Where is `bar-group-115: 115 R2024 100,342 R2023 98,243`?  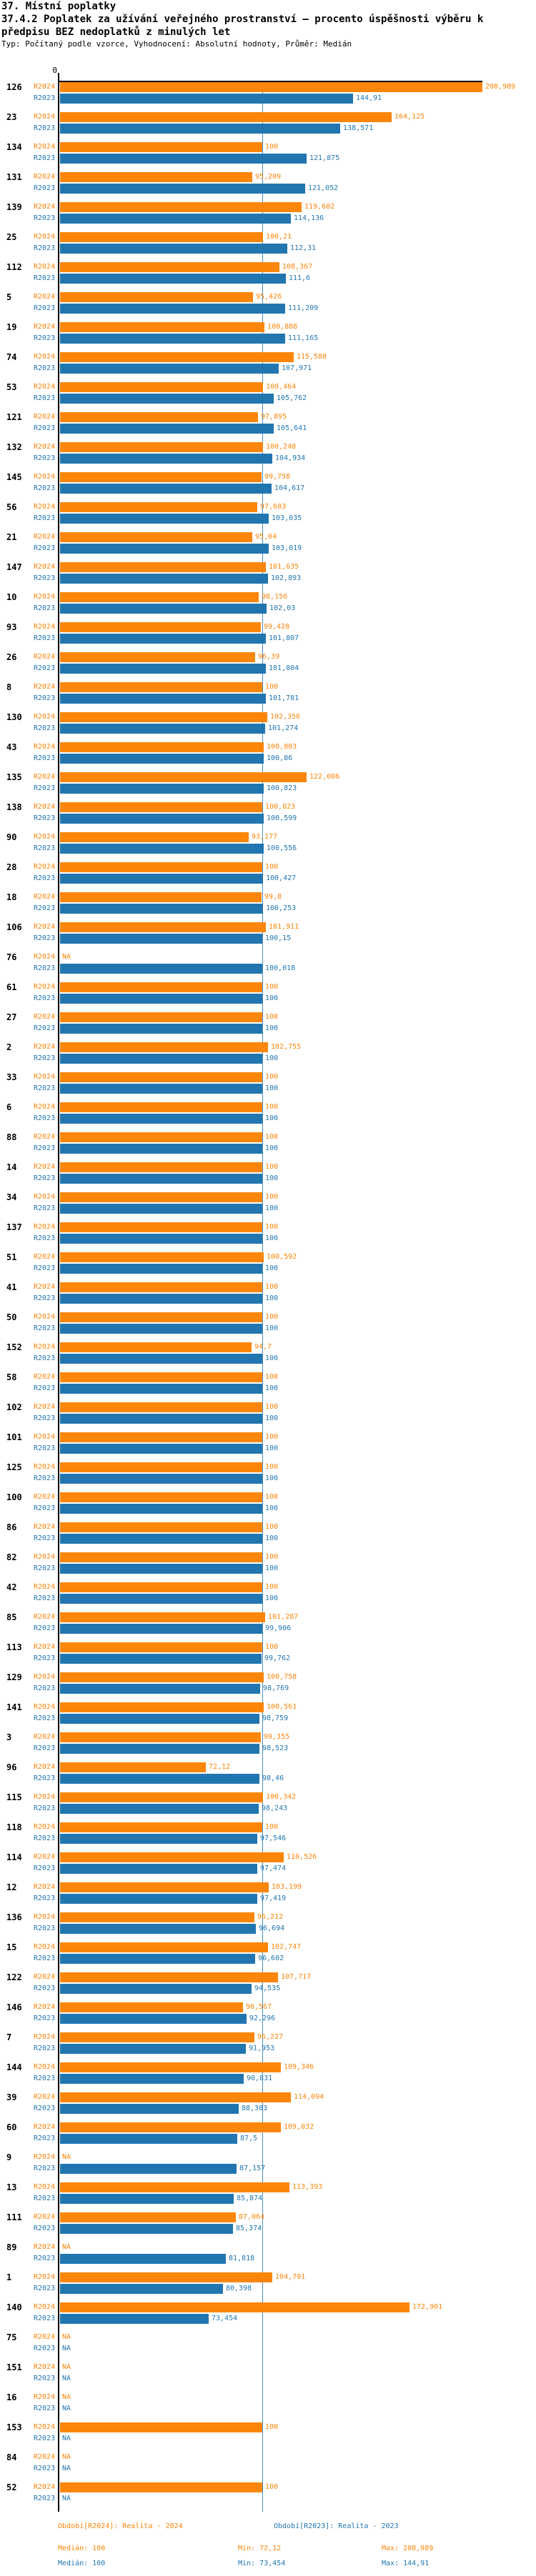
bar-group-115: 115 R2024 100,342 R2023 98,243 is located at coordinates (268, 1807).